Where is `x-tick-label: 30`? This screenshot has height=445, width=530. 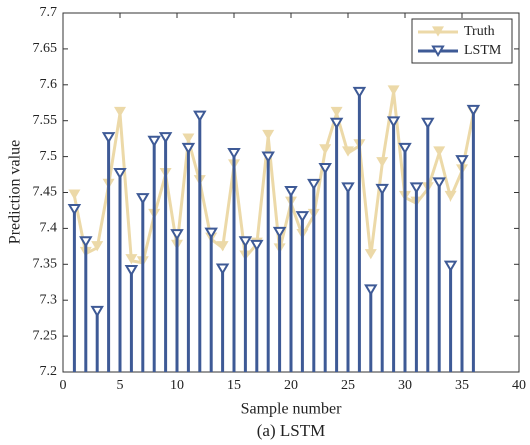
x-tick-label: 30 is located at coordinates (405, 385).